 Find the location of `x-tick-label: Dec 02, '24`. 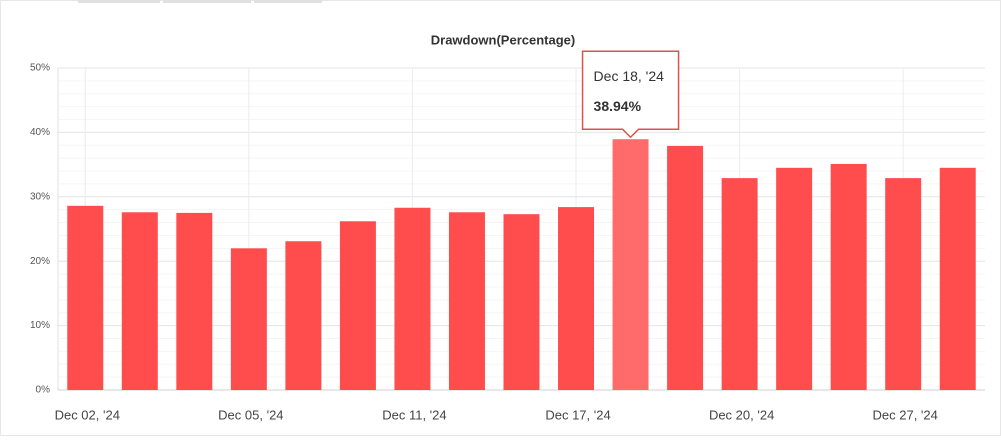

x-tick-label: Dec 02, '24 is located at coordinates (87, 414).